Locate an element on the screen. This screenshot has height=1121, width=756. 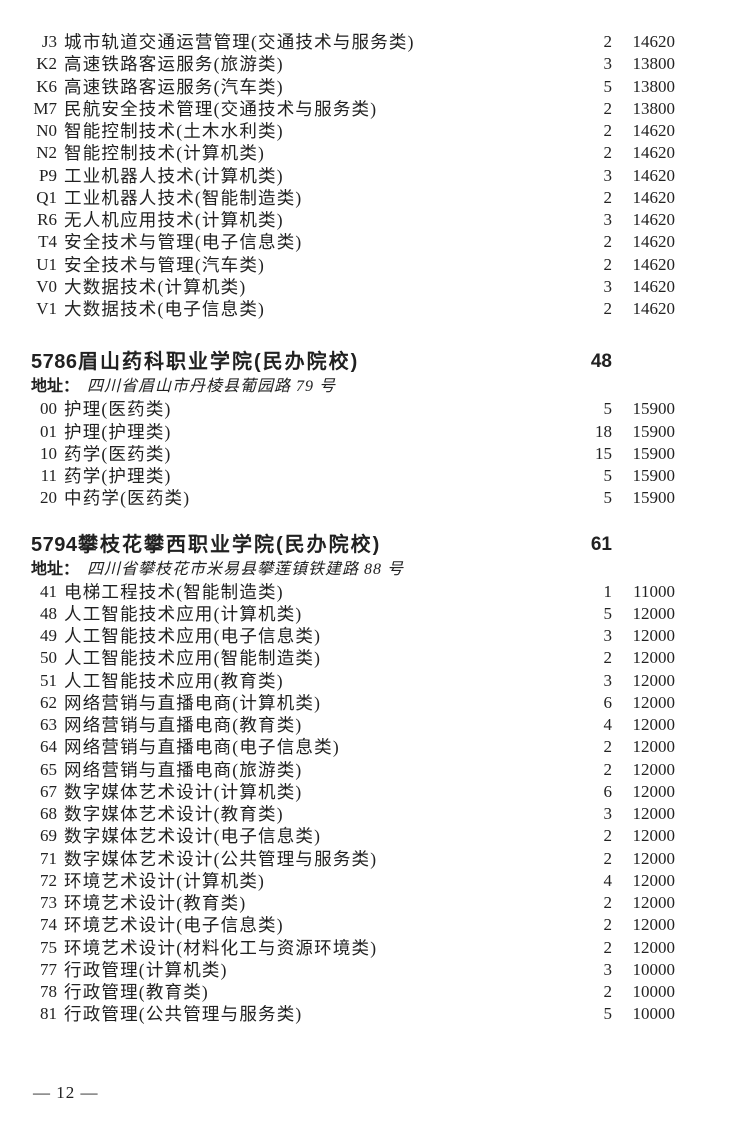
major-name: 网络营销与直播电商(电子信息类) is located at coordinates (202, 747).